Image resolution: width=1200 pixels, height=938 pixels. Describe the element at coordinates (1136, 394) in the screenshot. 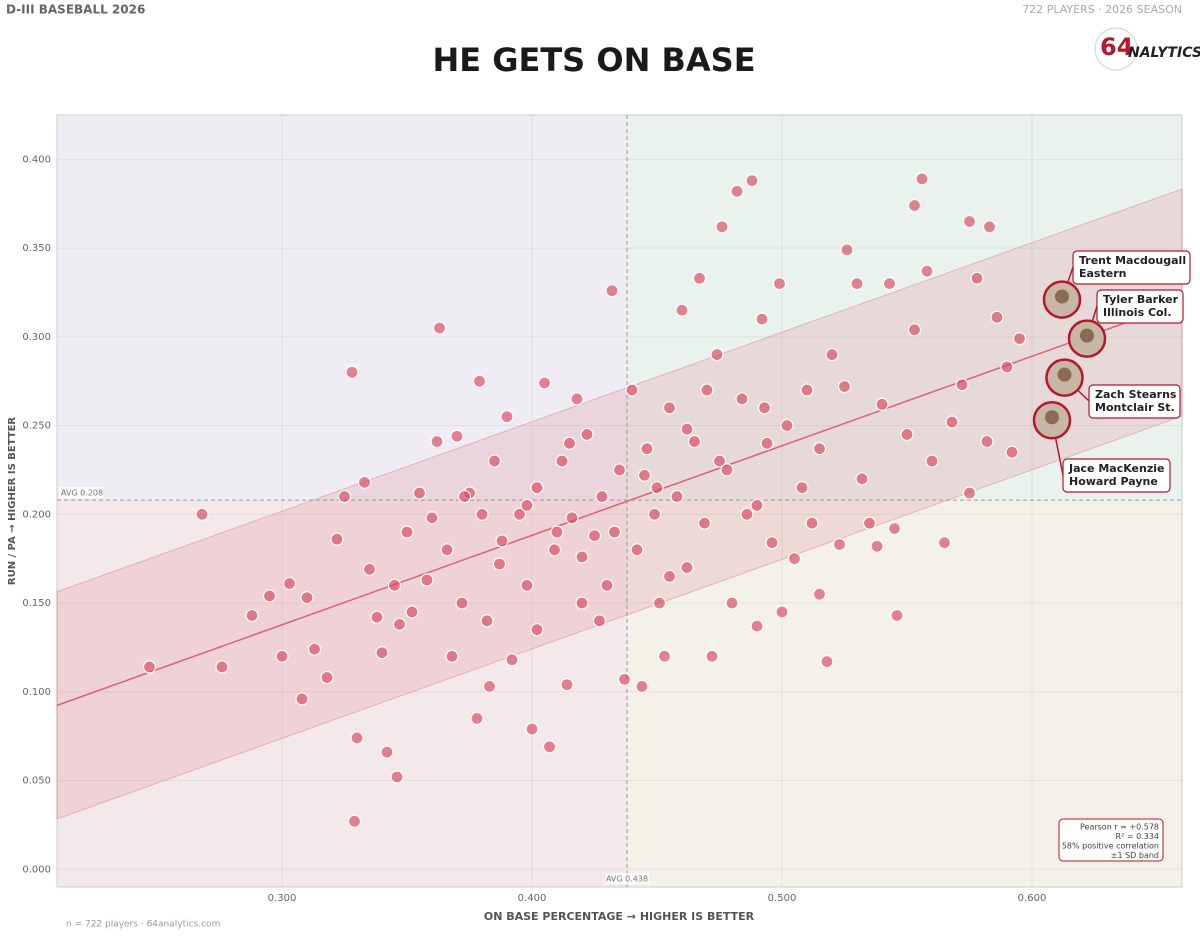

I see `player-name: Zach Stearns` at that location.